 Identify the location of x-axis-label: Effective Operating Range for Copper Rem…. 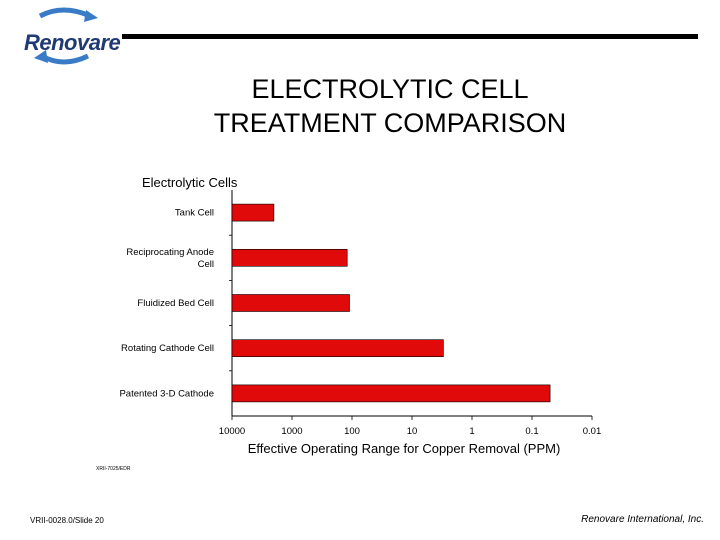
(404, 448).